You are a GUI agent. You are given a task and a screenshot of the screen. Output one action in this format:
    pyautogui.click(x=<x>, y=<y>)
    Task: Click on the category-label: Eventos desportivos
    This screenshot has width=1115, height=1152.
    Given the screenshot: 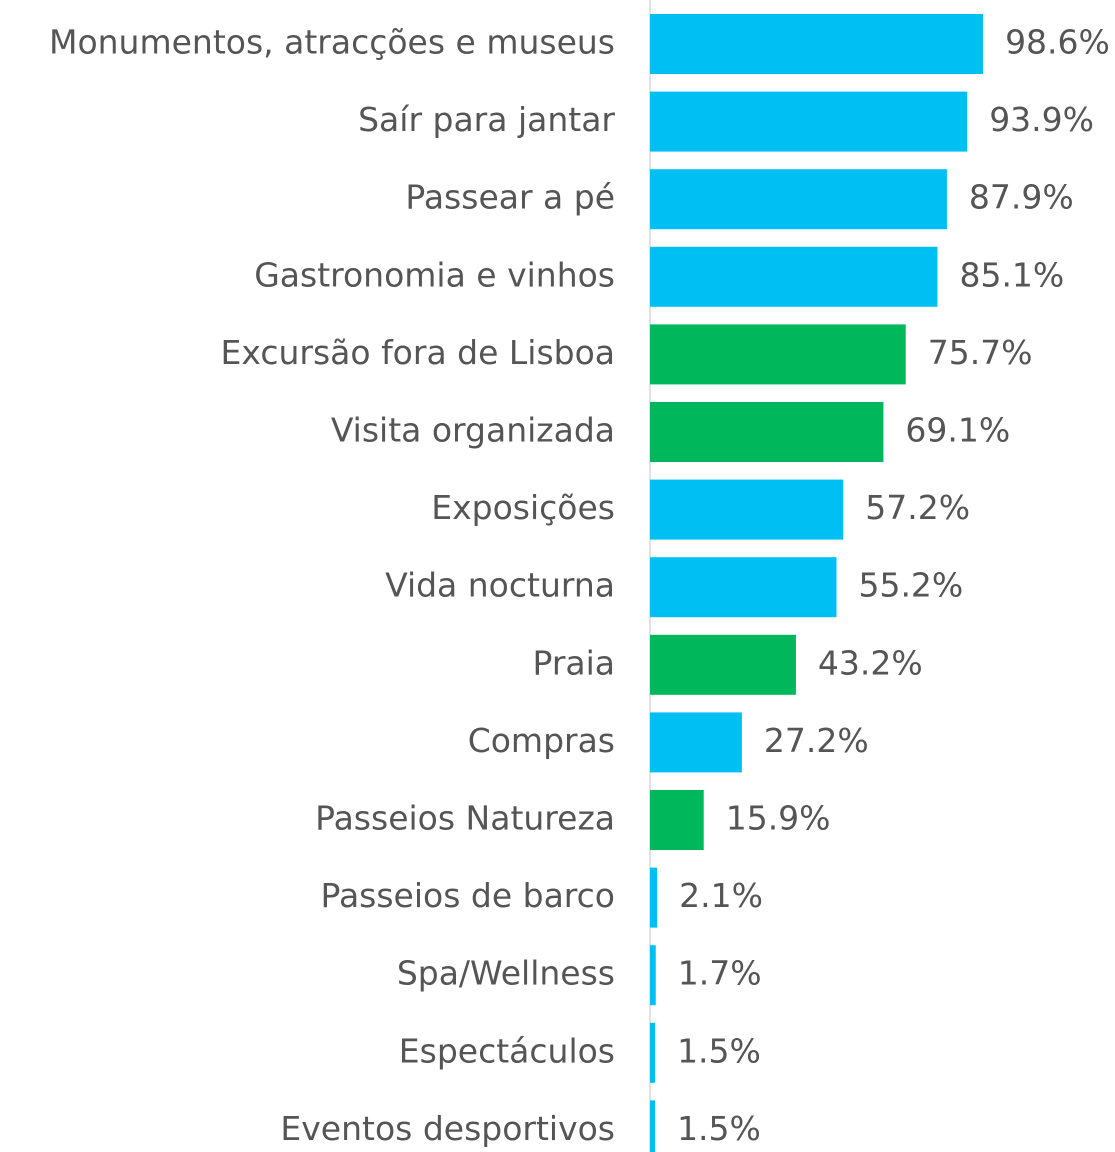 What is the action you would take?
    pyautogui.click(x=447, y=1128)
    